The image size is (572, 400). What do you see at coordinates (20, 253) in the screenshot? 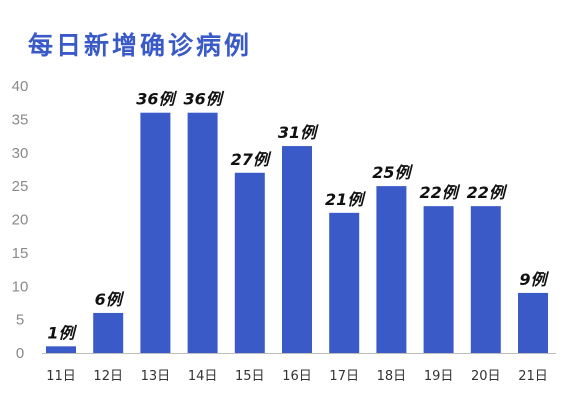
I see `y-tick-label: 15` at bounding box center [20, 253].